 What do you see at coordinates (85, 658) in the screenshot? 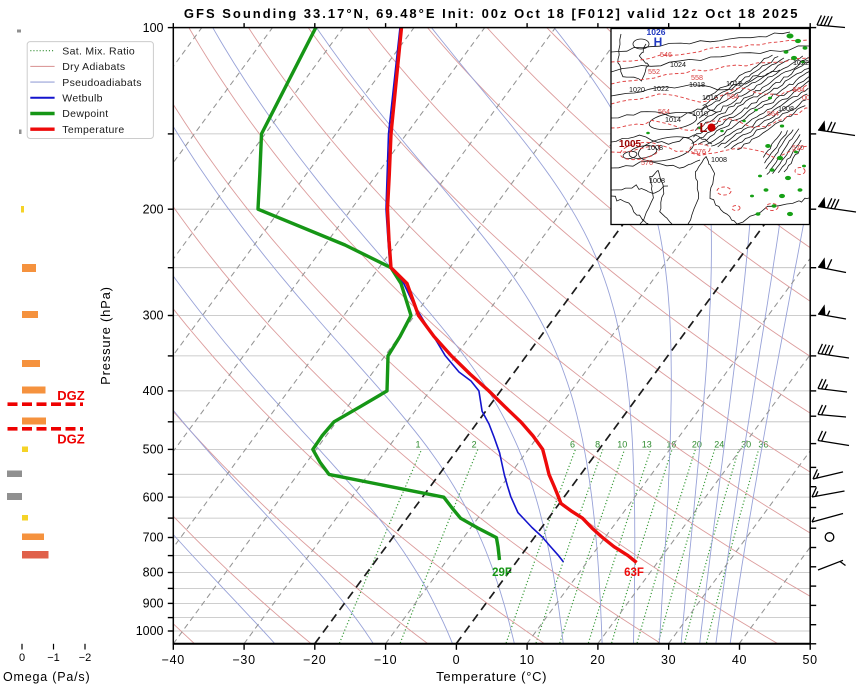
I see `svg-text: −2` at bounding box center [85, 658].